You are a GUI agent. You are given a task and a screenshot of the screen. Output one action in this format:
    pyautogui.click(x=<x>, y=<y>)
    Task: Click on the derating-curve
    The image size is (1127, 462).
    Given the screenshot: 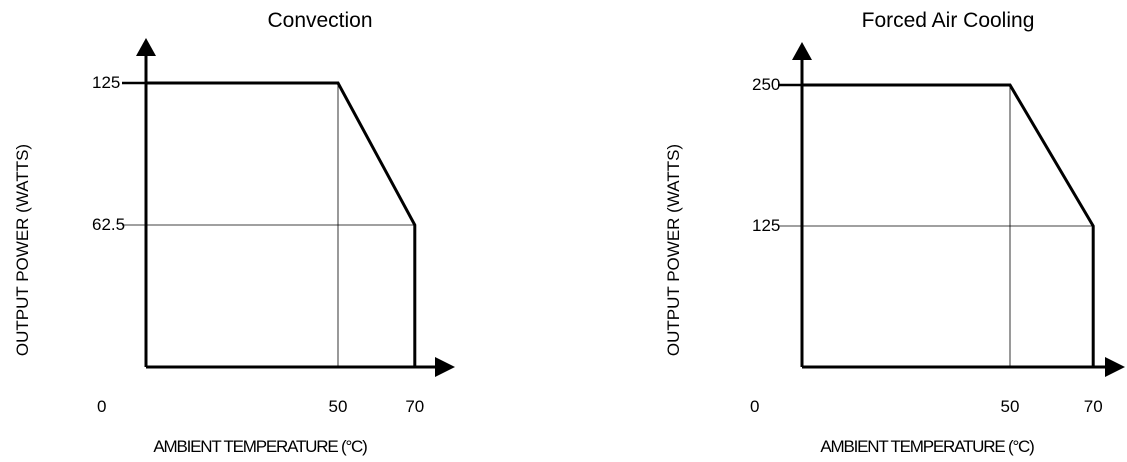 What is the action you would take?
    pyautogui.click(x=281, y=224)
    